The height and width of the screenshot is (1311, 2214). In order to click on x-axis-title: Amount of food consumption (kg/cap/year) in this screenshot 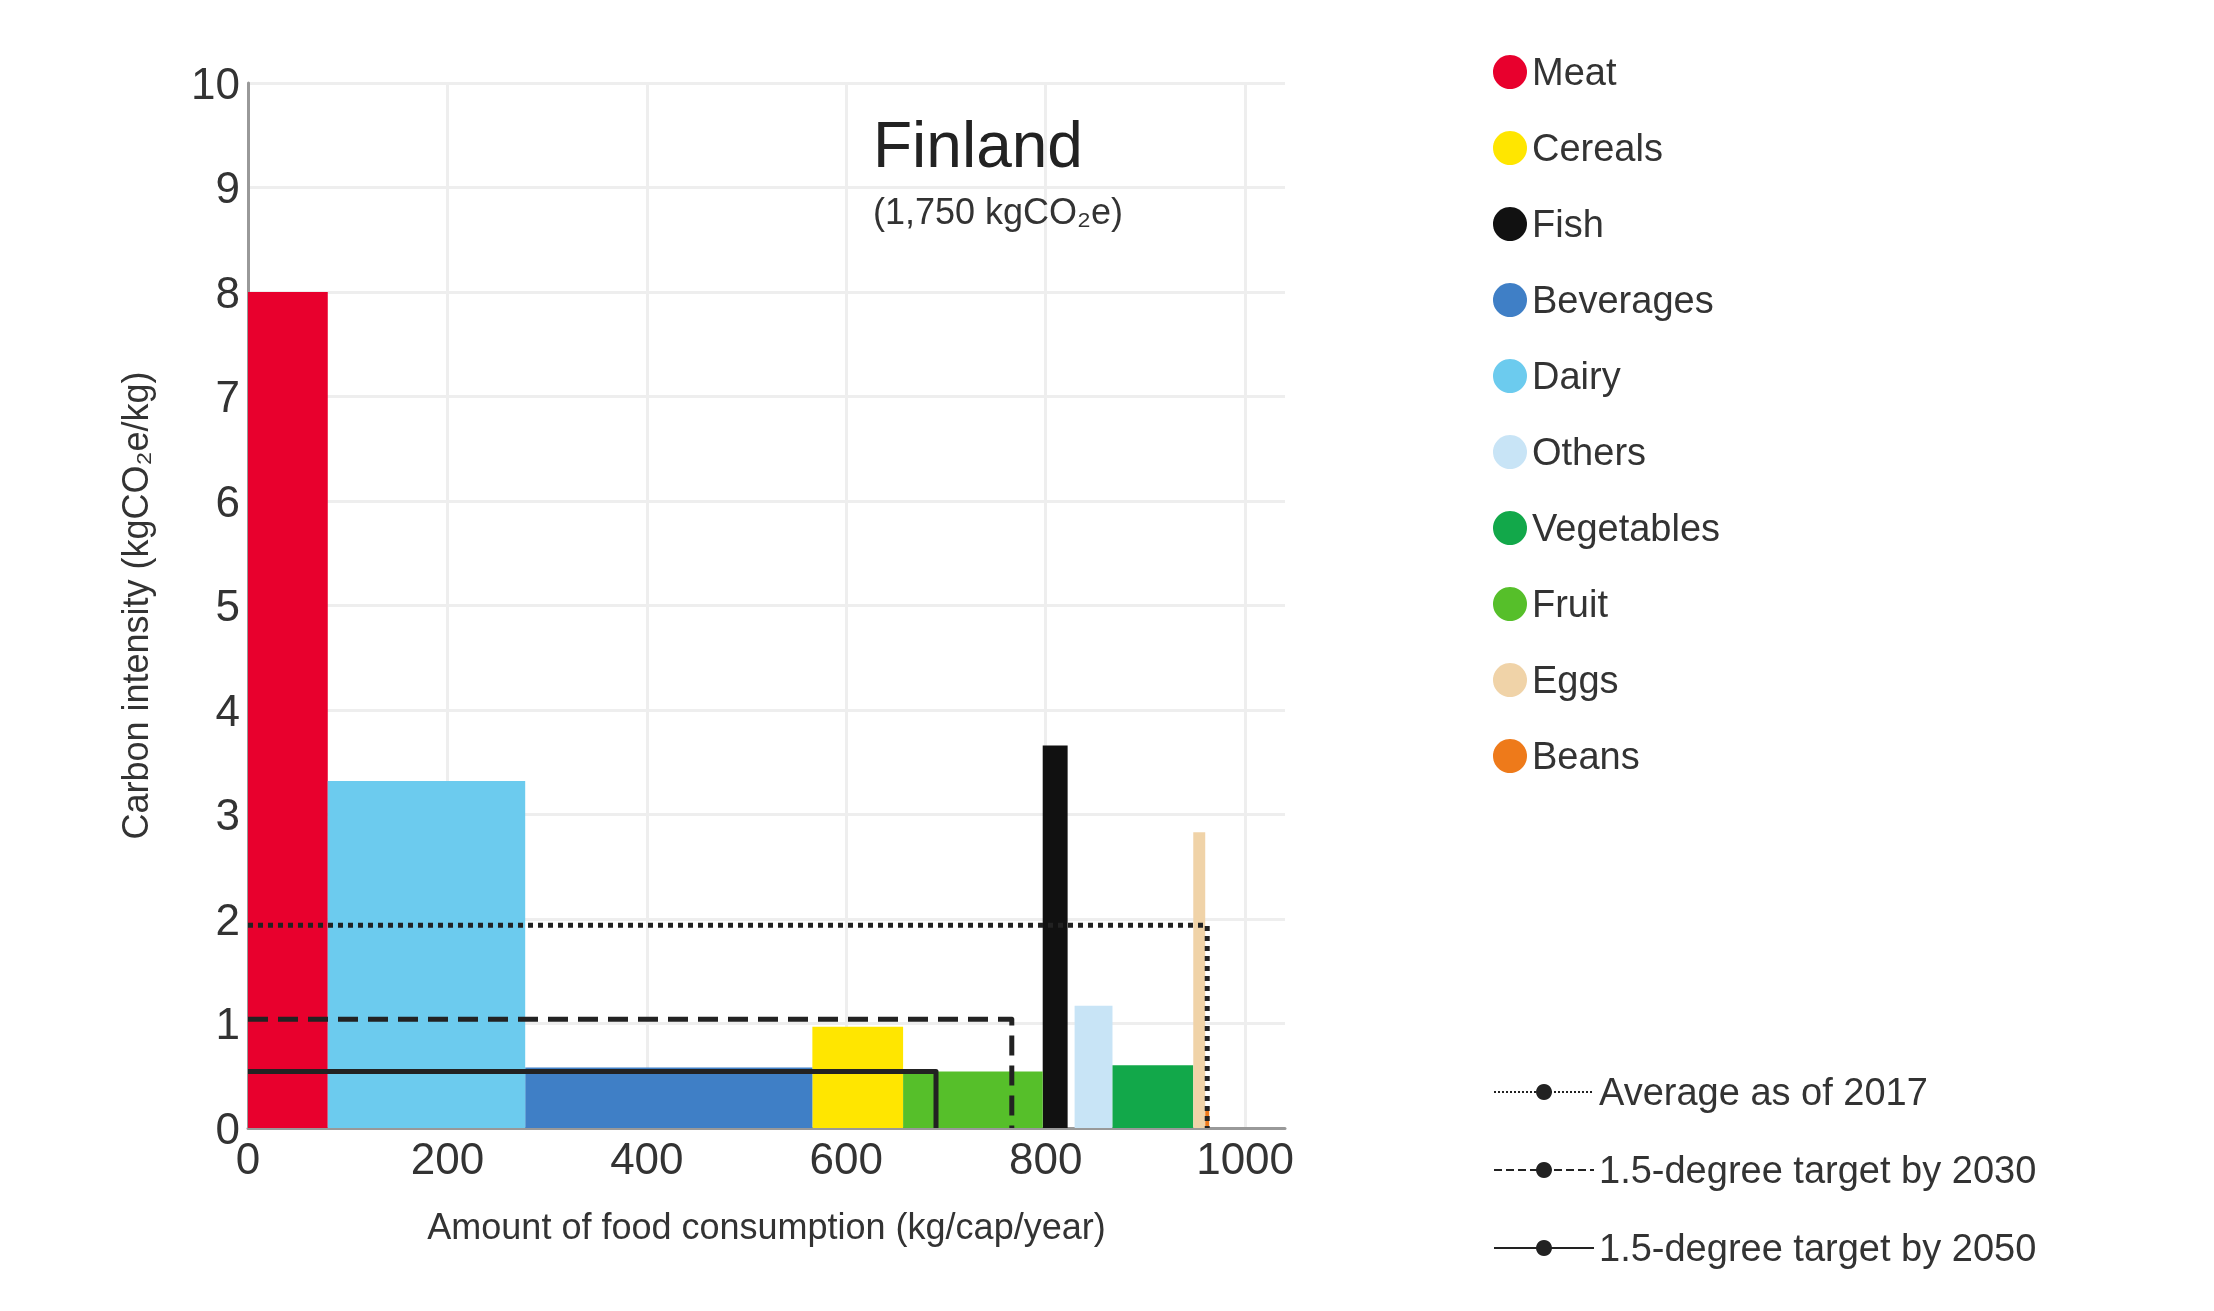, I will do `click(766, 1226)`.